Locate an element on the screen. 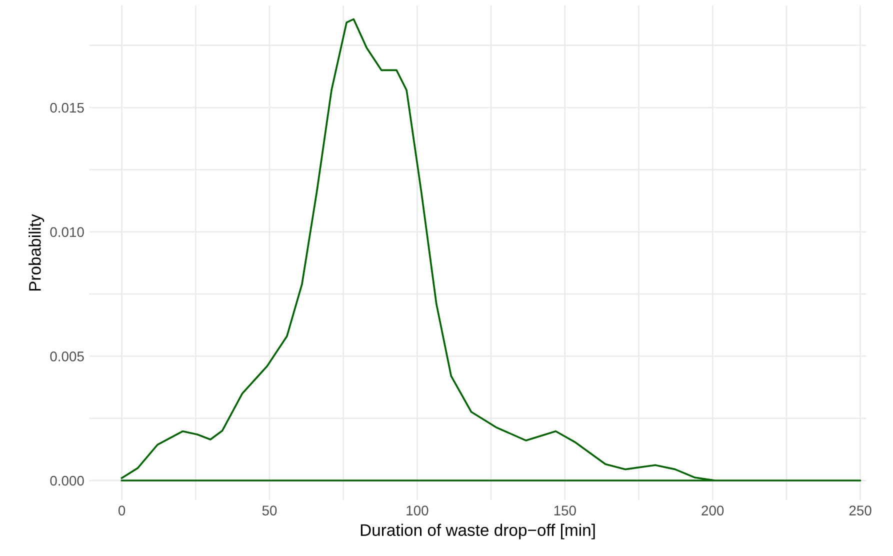 The image size is (893, 556). x-tick-label: 200 is located at coordinates (713, 511).